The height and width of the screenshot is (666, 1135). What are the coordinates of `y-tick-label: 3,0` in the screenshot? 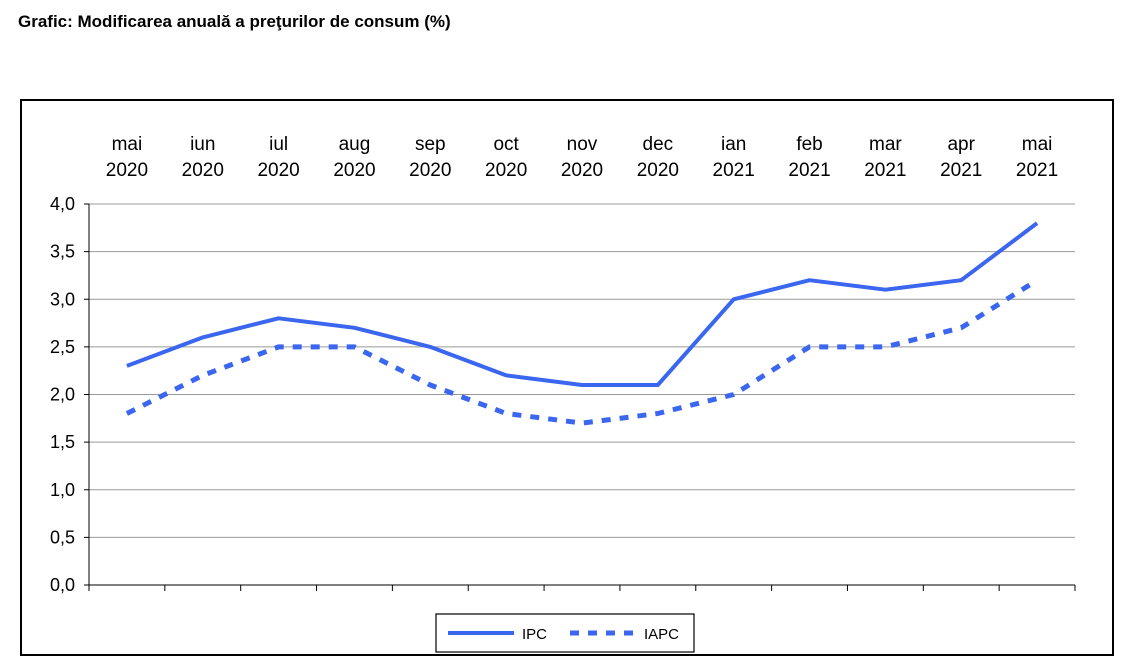 It's located at (62, 299).